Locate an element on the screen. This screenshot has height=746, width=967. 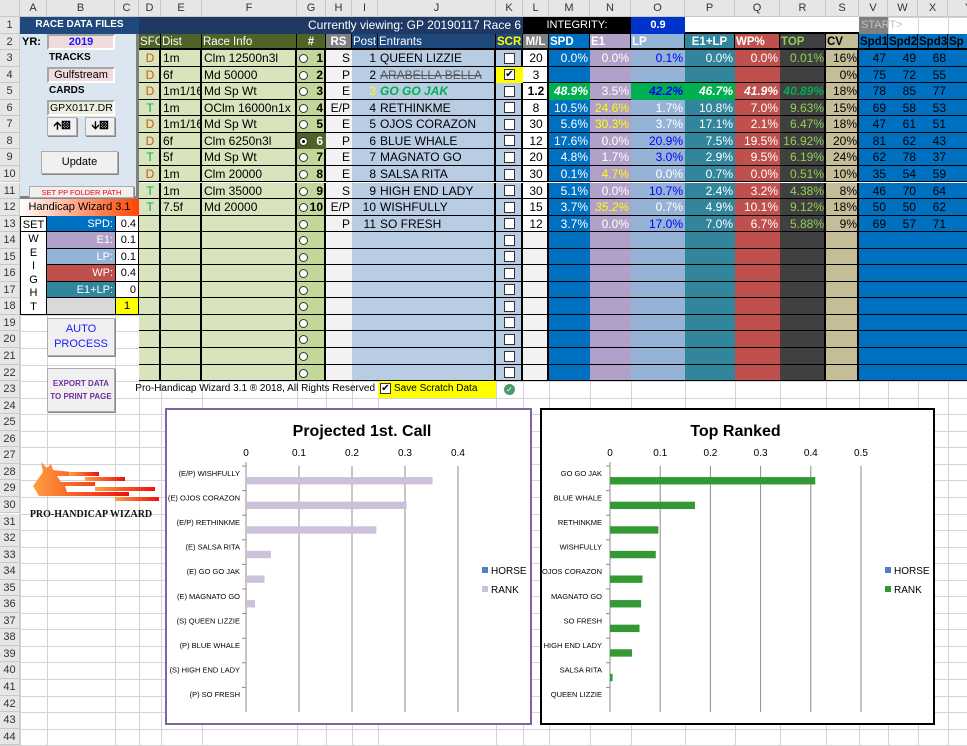
row-header: 18 is located at coordinates (10, 306).